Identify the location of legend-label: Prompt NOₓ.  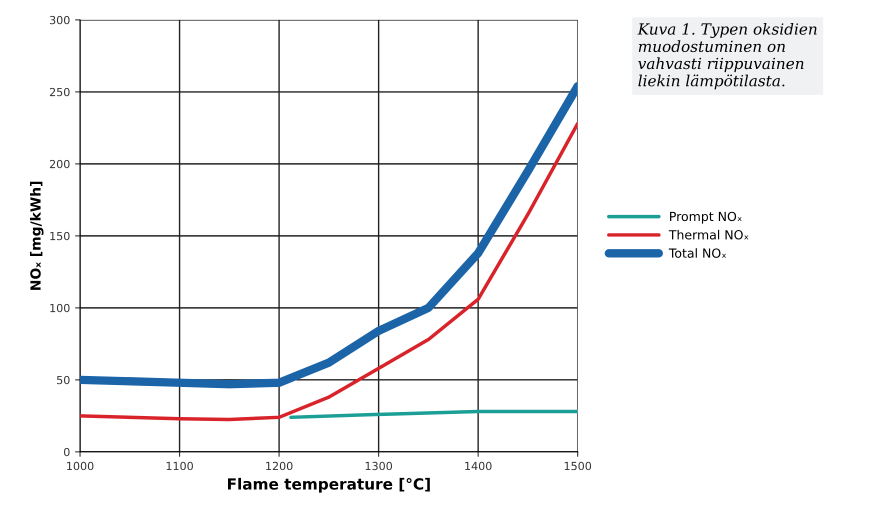
(706, 218).